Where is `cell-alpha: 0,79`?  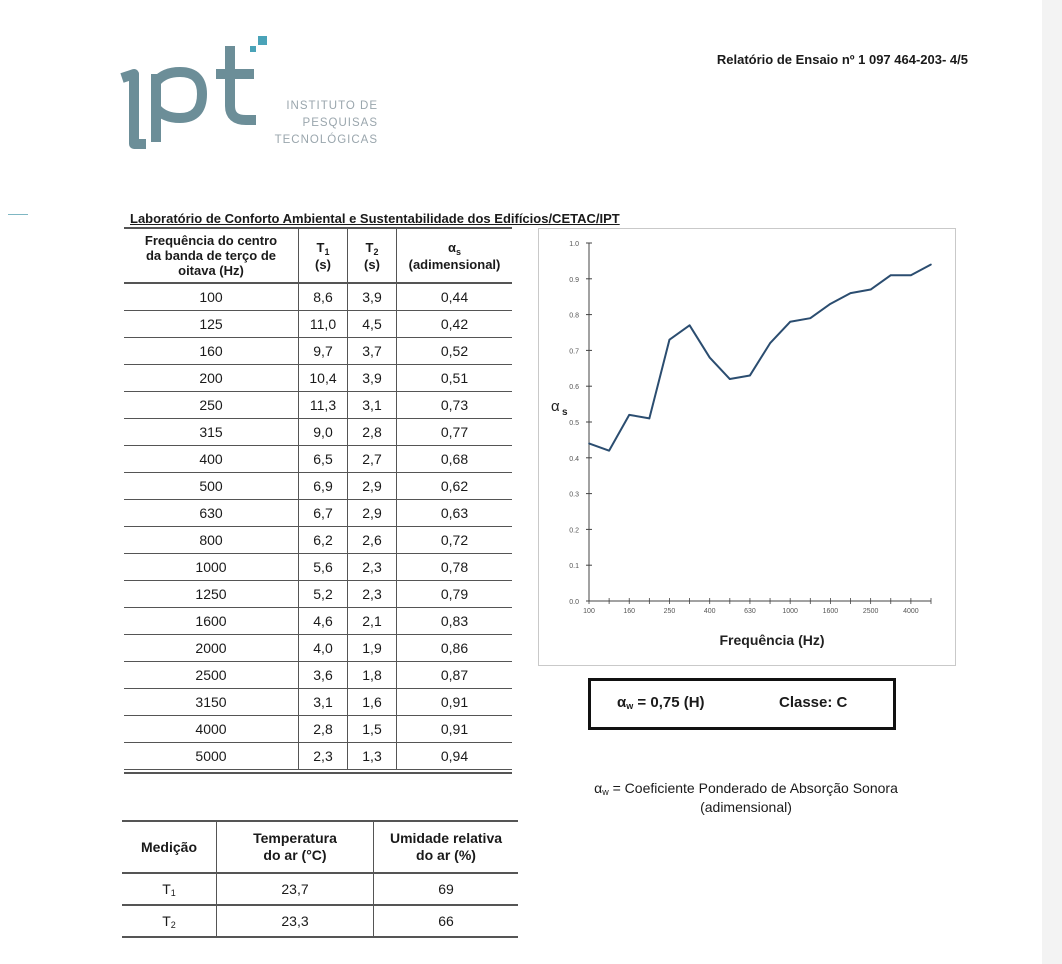 cell-alpha: 0,79 is located at coordinates (454, 594).